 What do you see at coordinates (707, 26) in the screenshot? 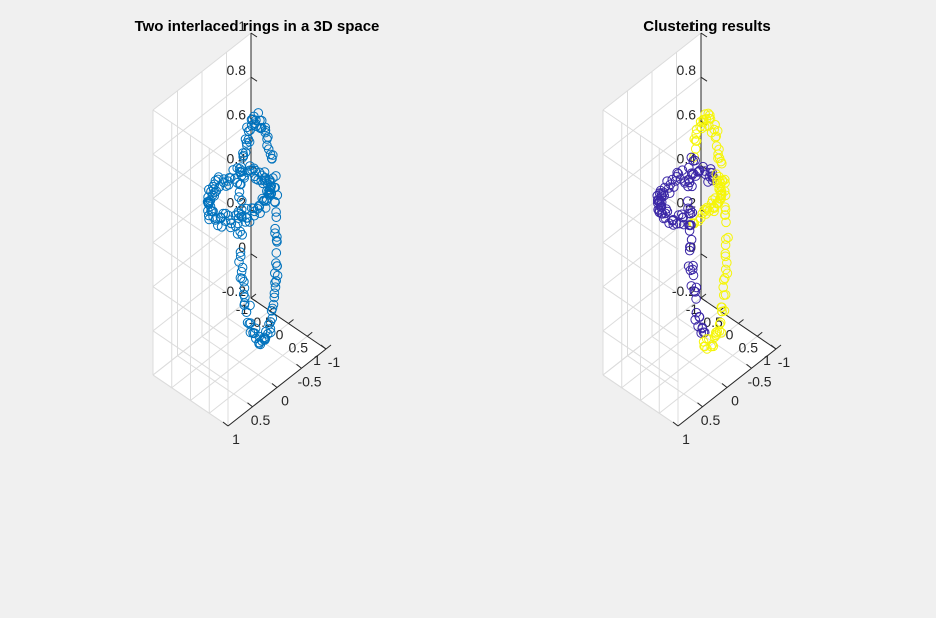
I see `axes-title: Clustering results` at bounding box center [707, 26].